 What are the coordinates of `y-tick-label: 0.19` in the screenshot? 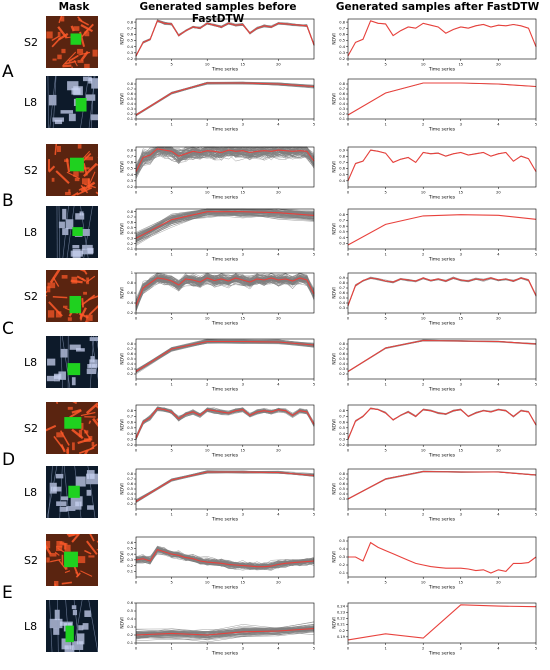 It's located at (341, 637).